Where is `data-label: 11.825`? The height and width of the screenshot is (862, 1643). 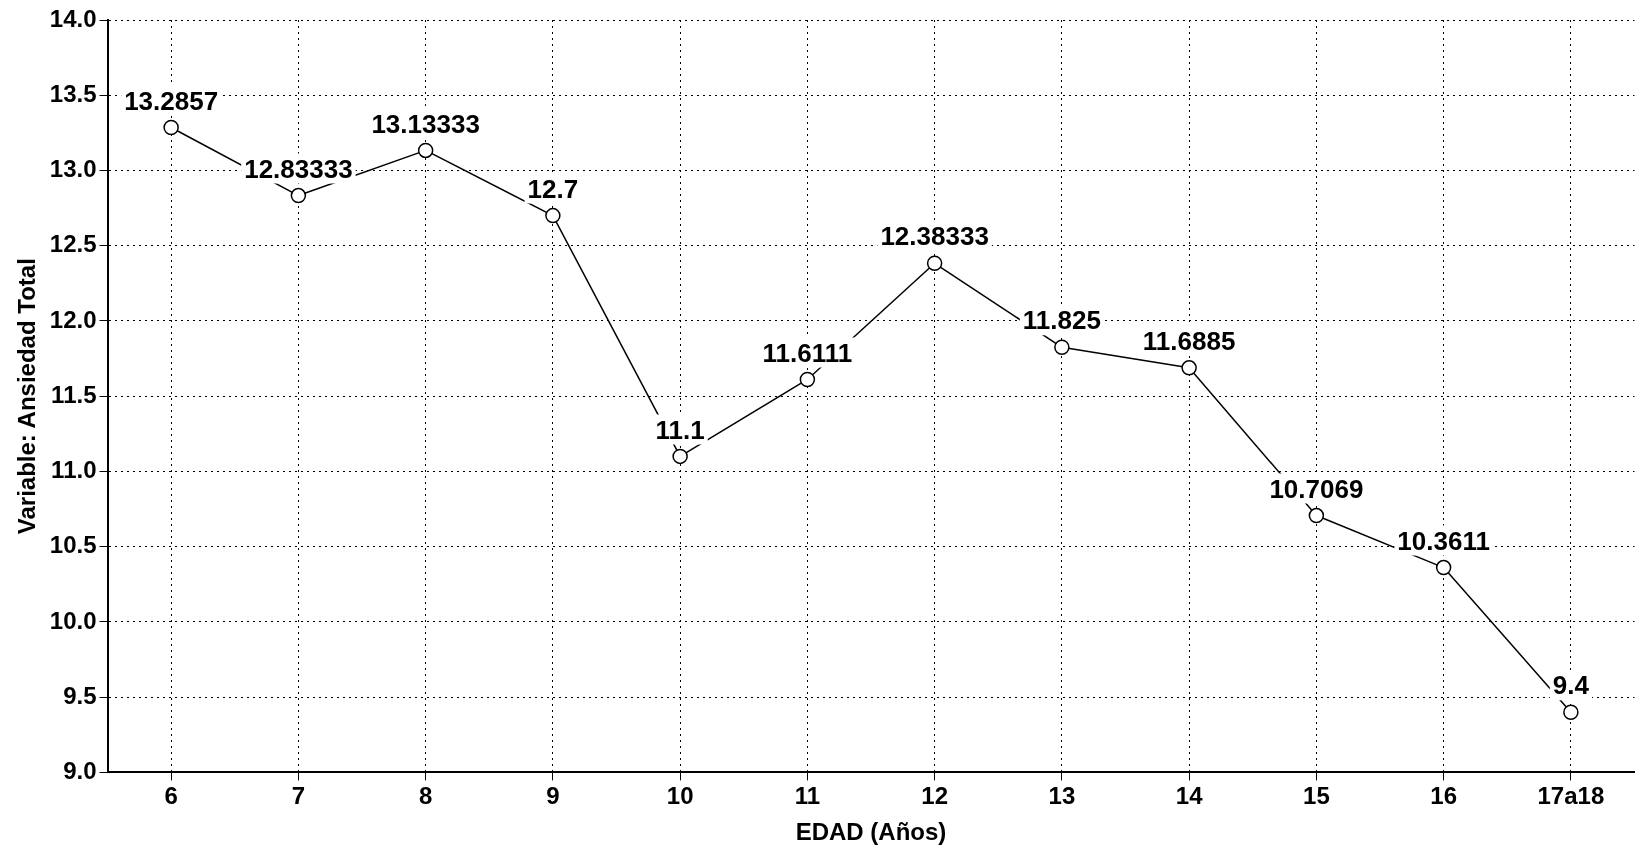 data-label: 11.825 is located at coordinates (1061, 320).